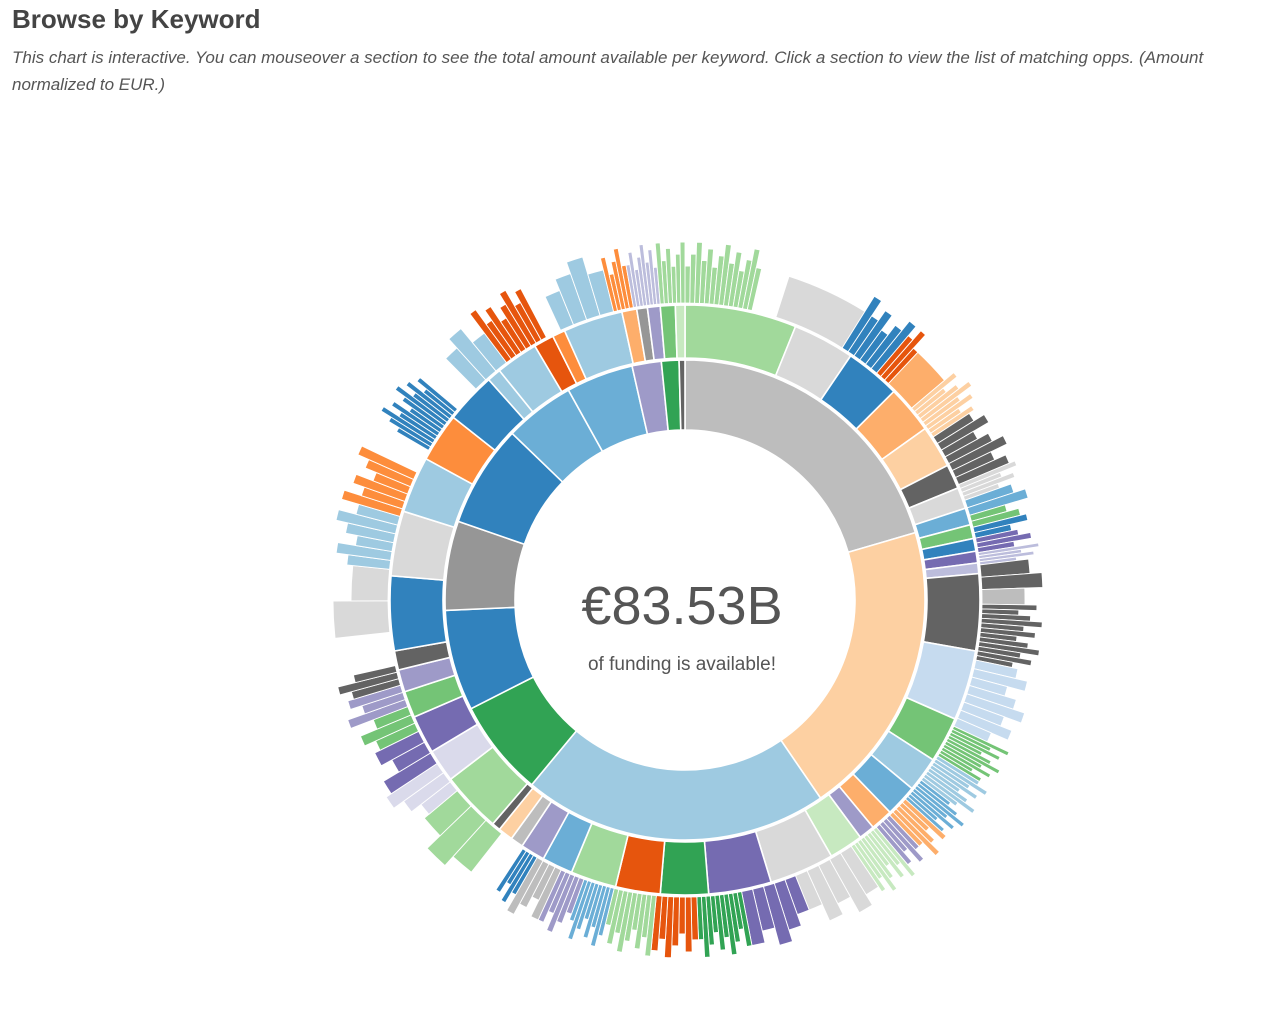 This screenshot has width=1265, height=1013. What do you see at coordinates (136, 19) in the screenshot?
I see `page-title: Browse by Keyword` at bounding box center [136, 19].